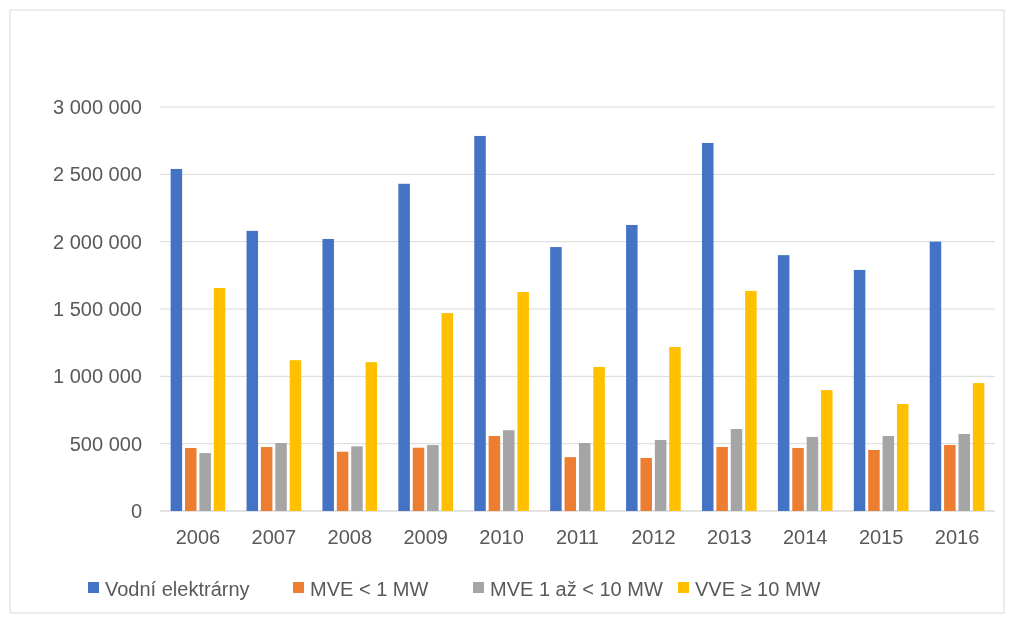  Describe the element at coordinates (881, 537) in the screenshot. I see `x-tick-label: 2015` at that location.